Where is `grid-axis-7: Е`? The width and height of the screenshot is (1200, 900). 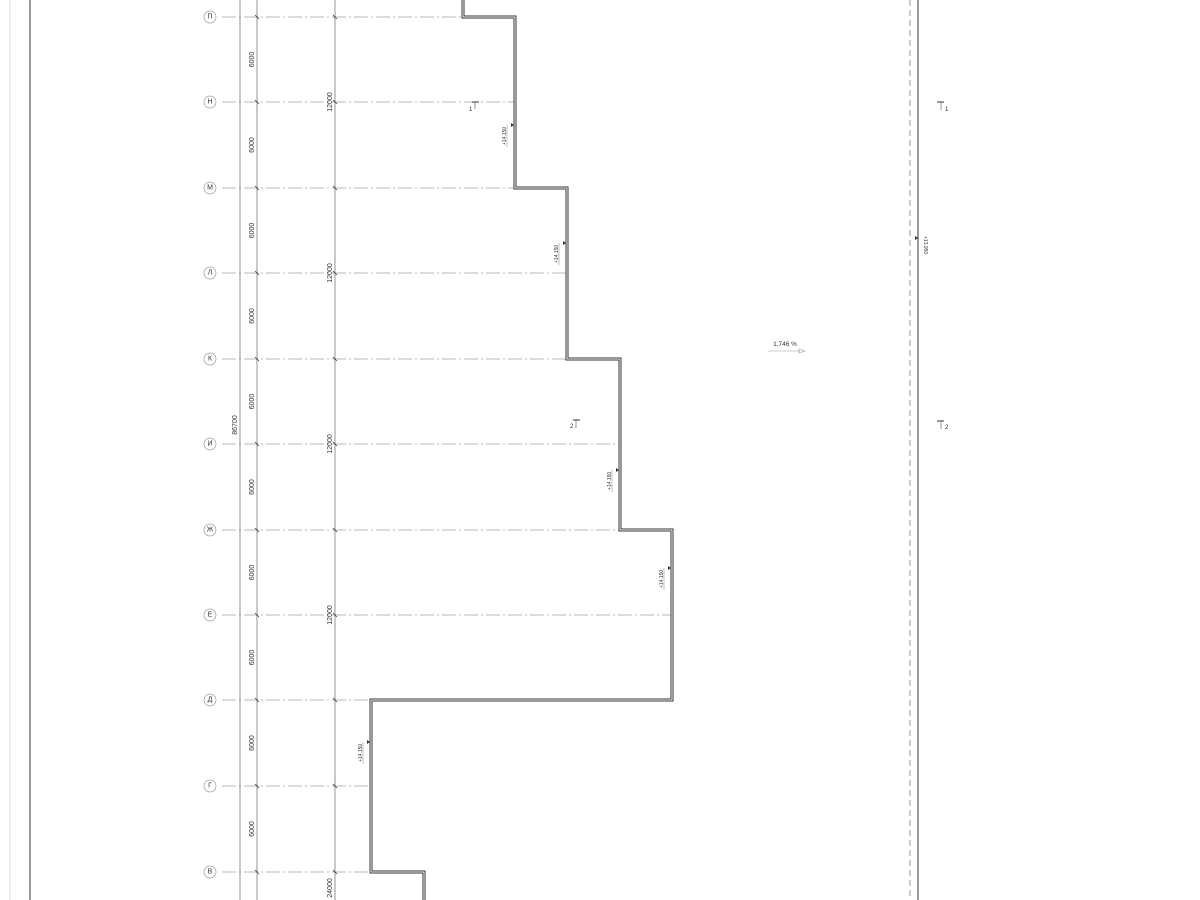 grid-axis-7: Е is located at coordinates (437, 615).